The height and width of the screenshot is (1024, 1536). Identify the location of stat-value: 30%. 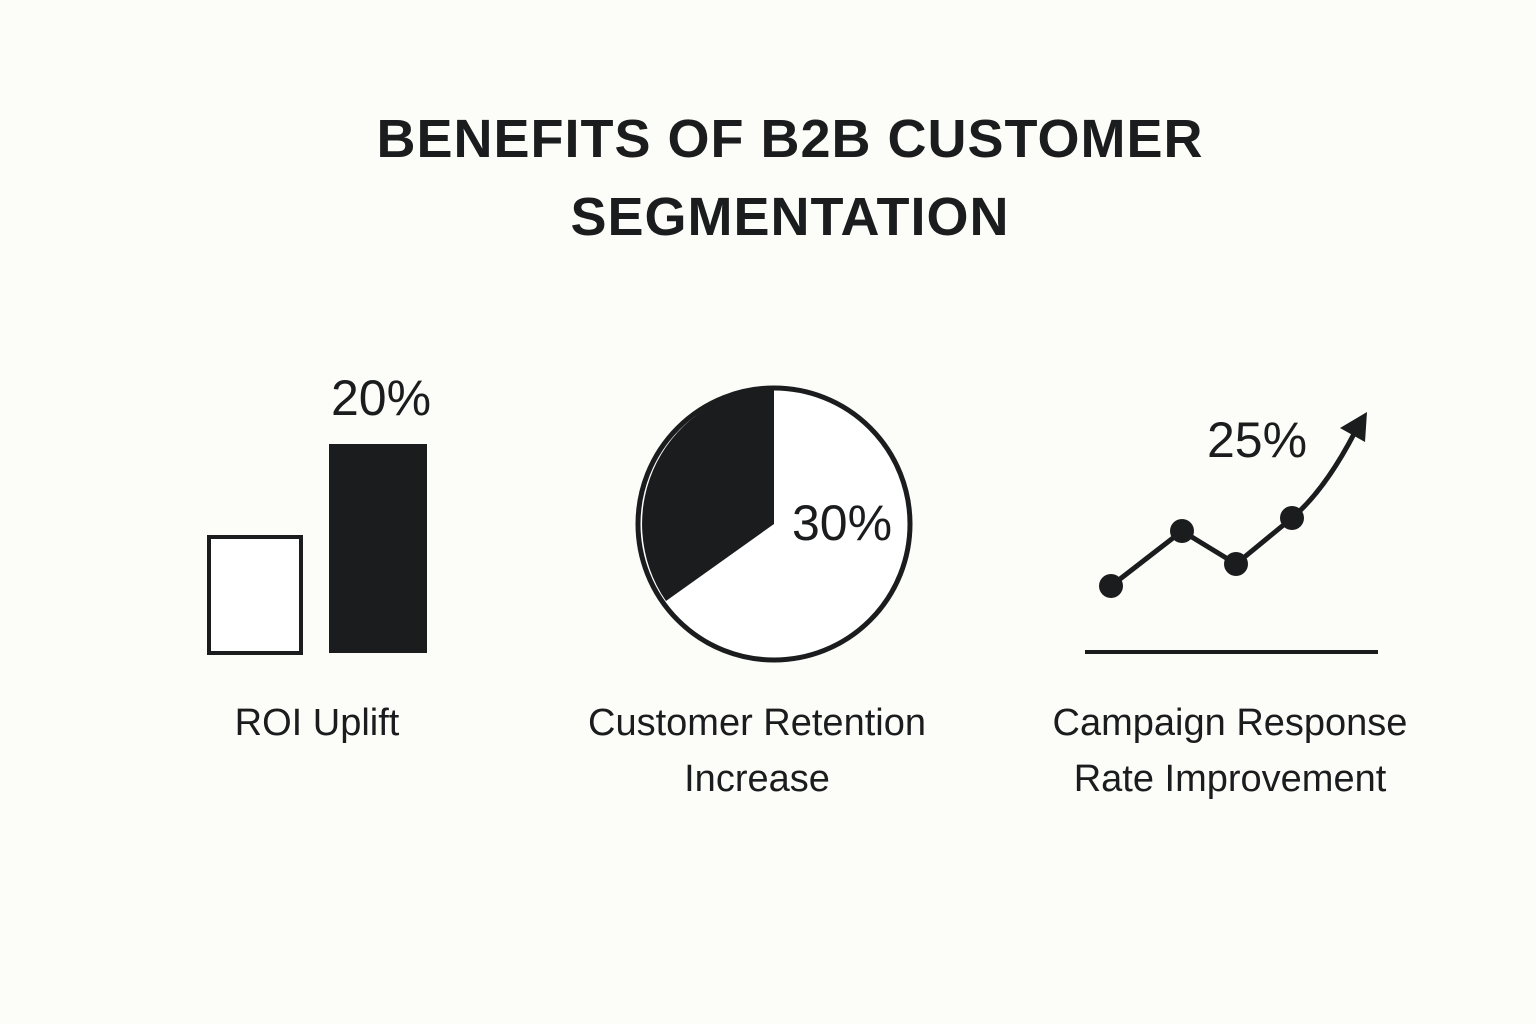
(842, 523).